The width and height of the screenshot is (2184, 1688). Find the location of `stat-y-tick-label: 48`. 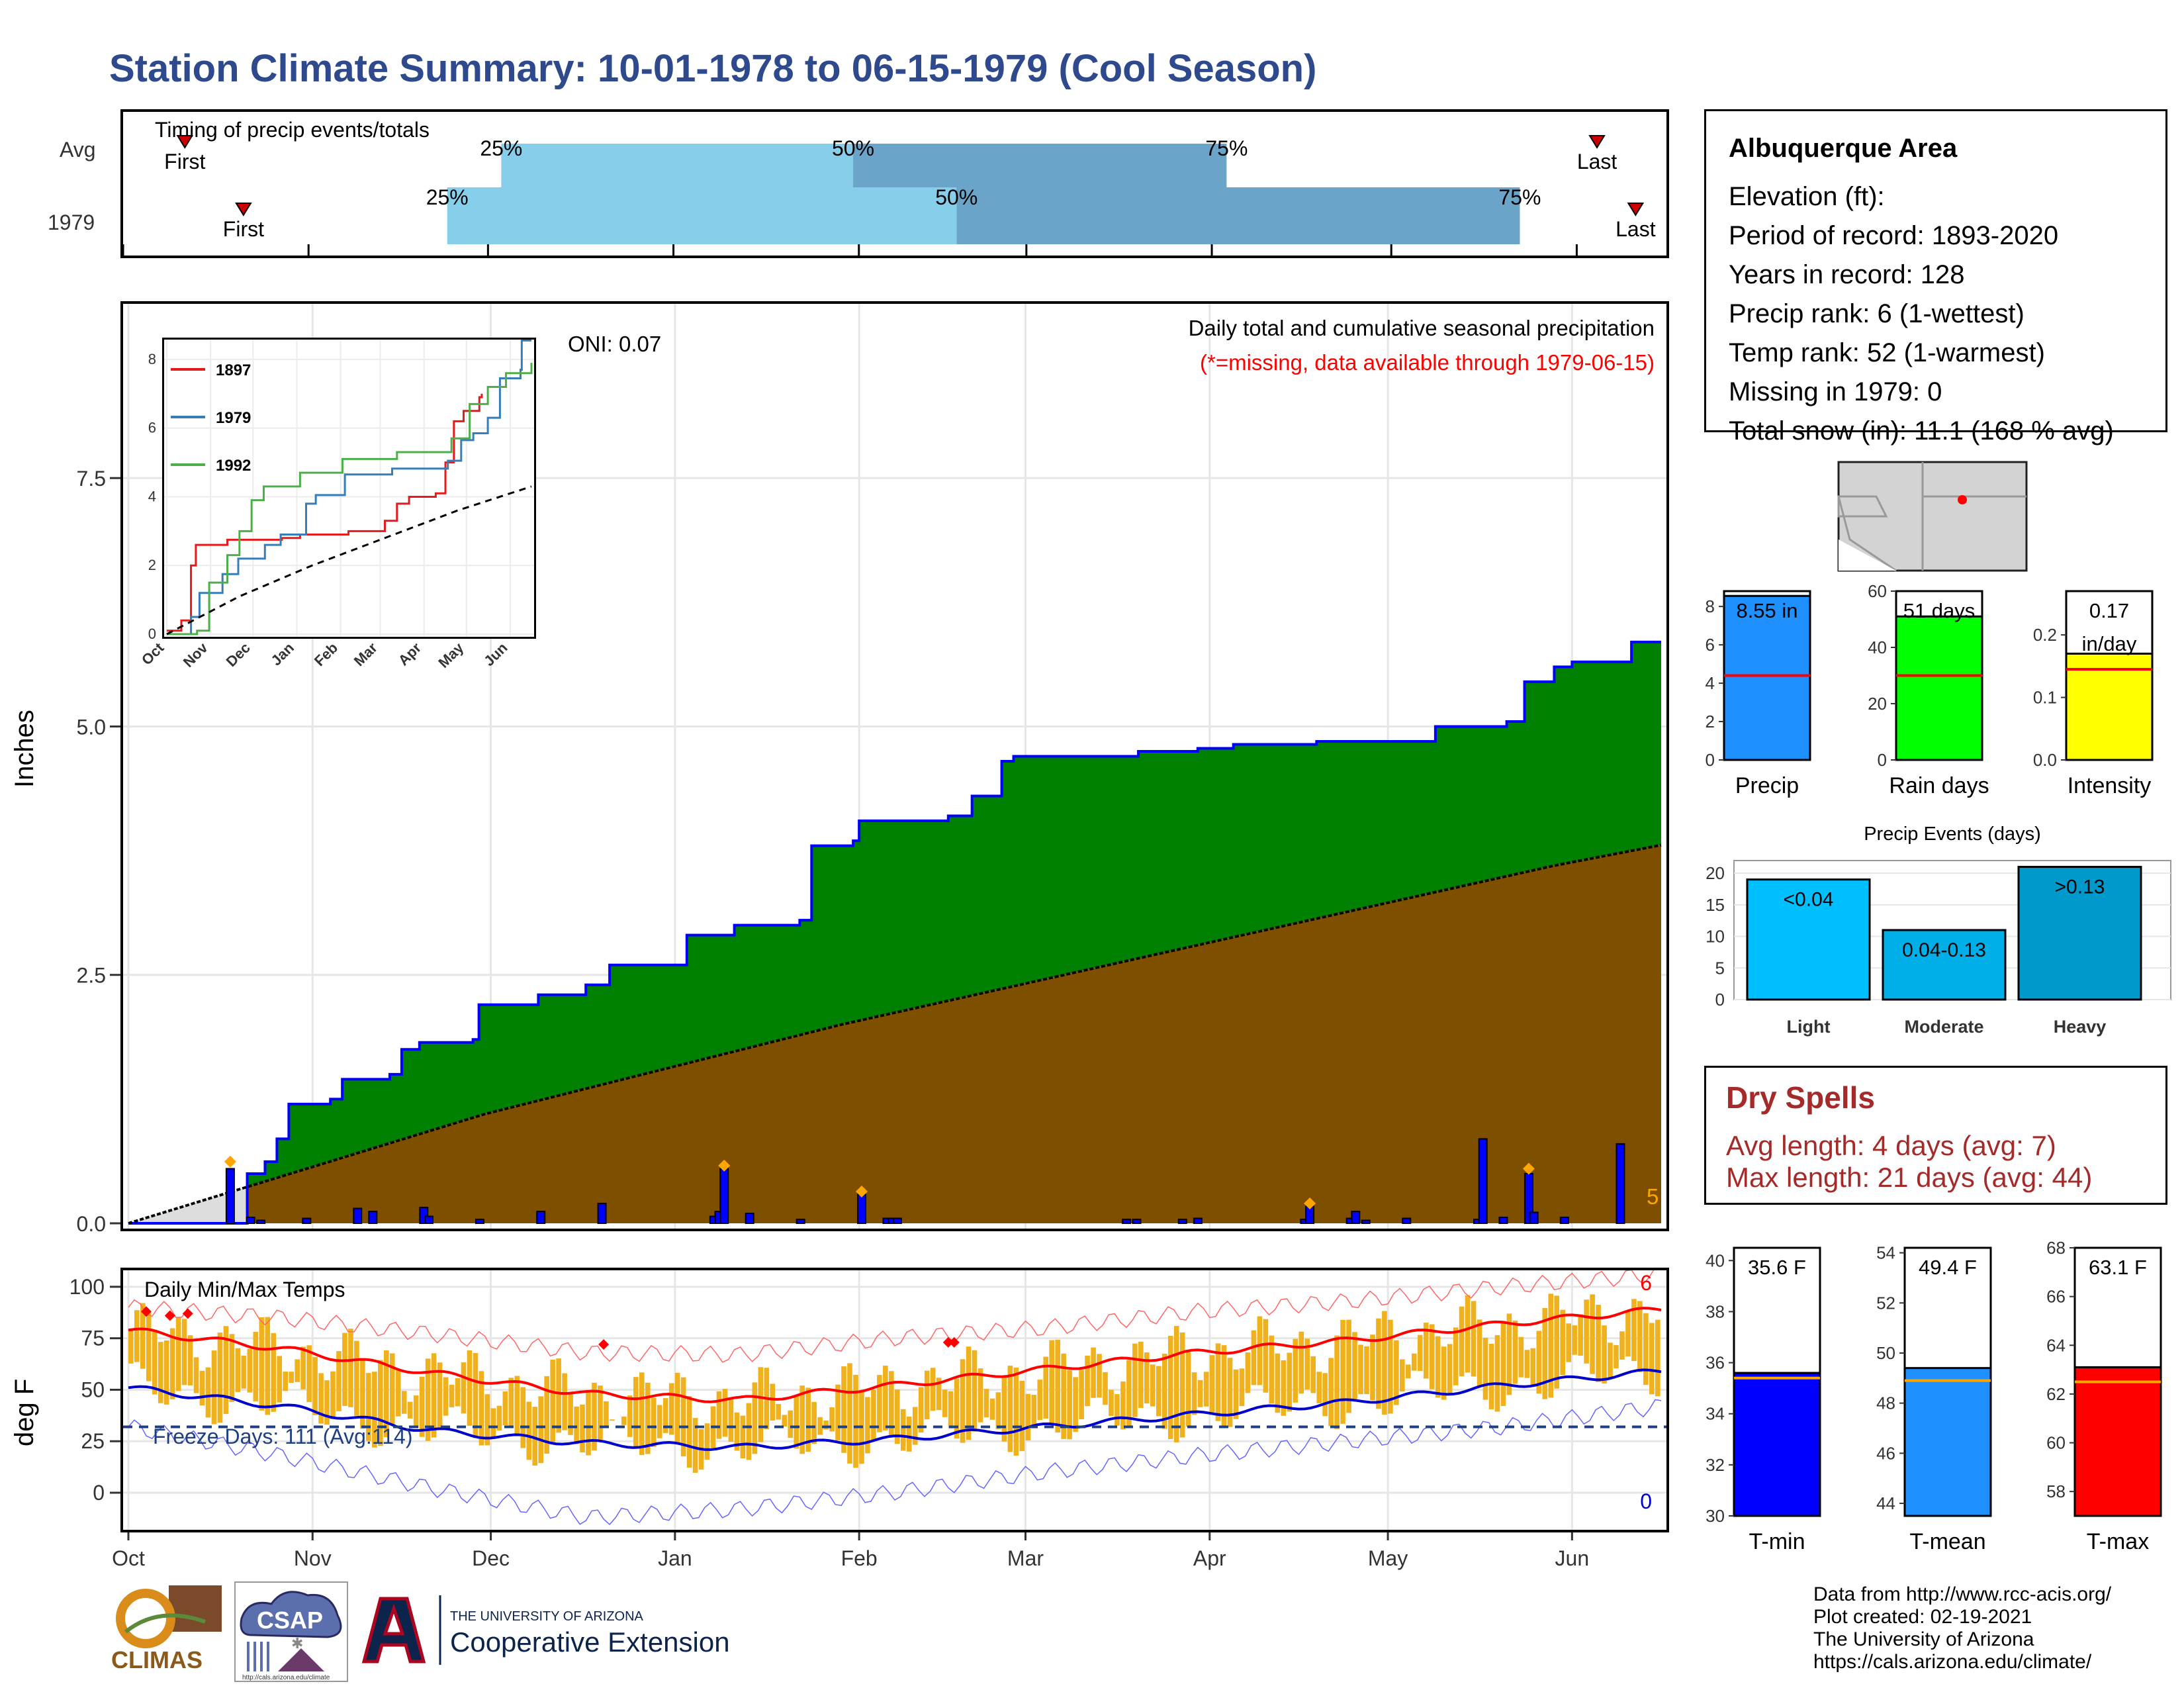

stat-y-tick-label: 48 is located at coordinates (1885, 1403).